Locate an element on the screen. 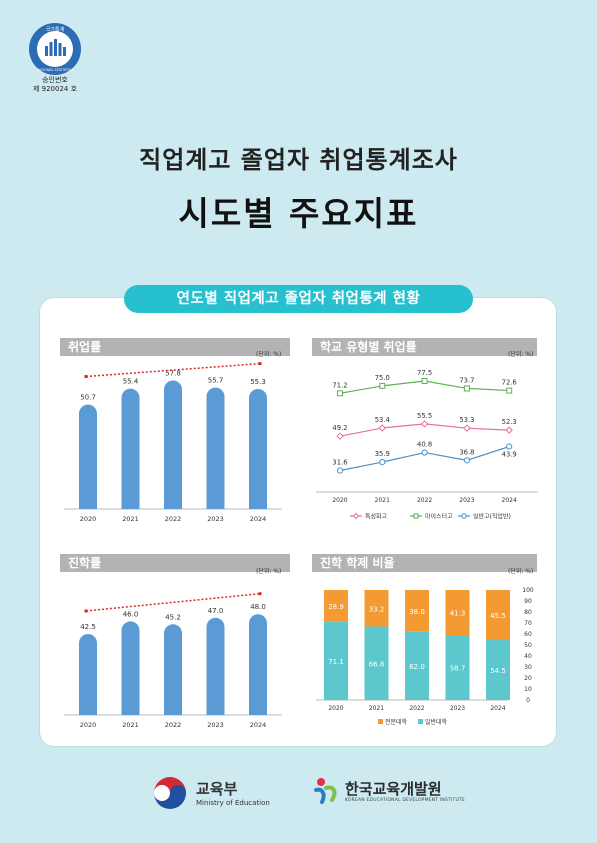 The image size is (597, 843). employment-rate-chart: 50.7 2020 55.4 2021 57.8 2022 55.7 2023 55.3 2024 is located at coordinates (173, 442).